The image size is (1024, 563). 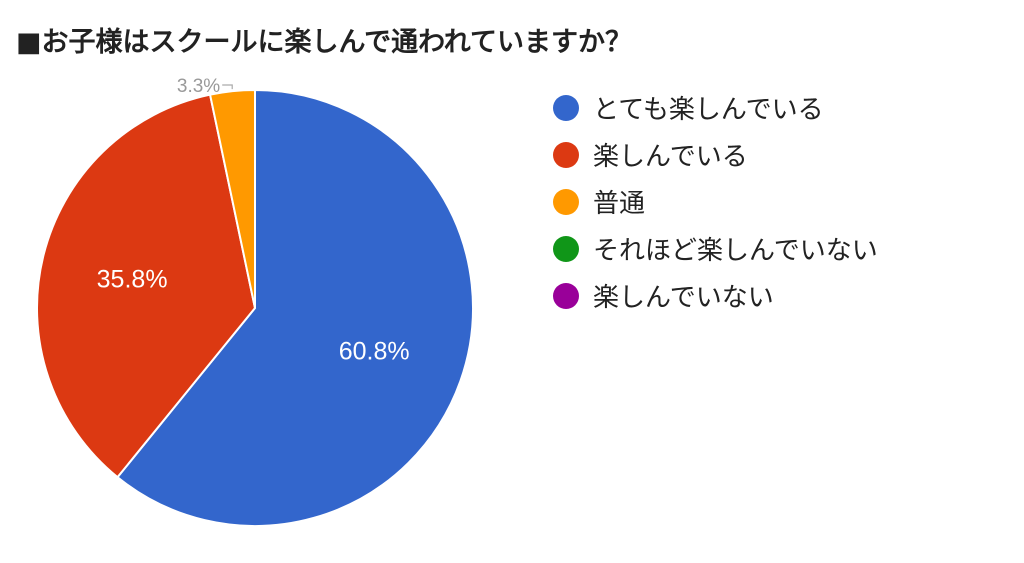 I want to click on slice-label-normal: 3.3%, so click(x=198, y=86).